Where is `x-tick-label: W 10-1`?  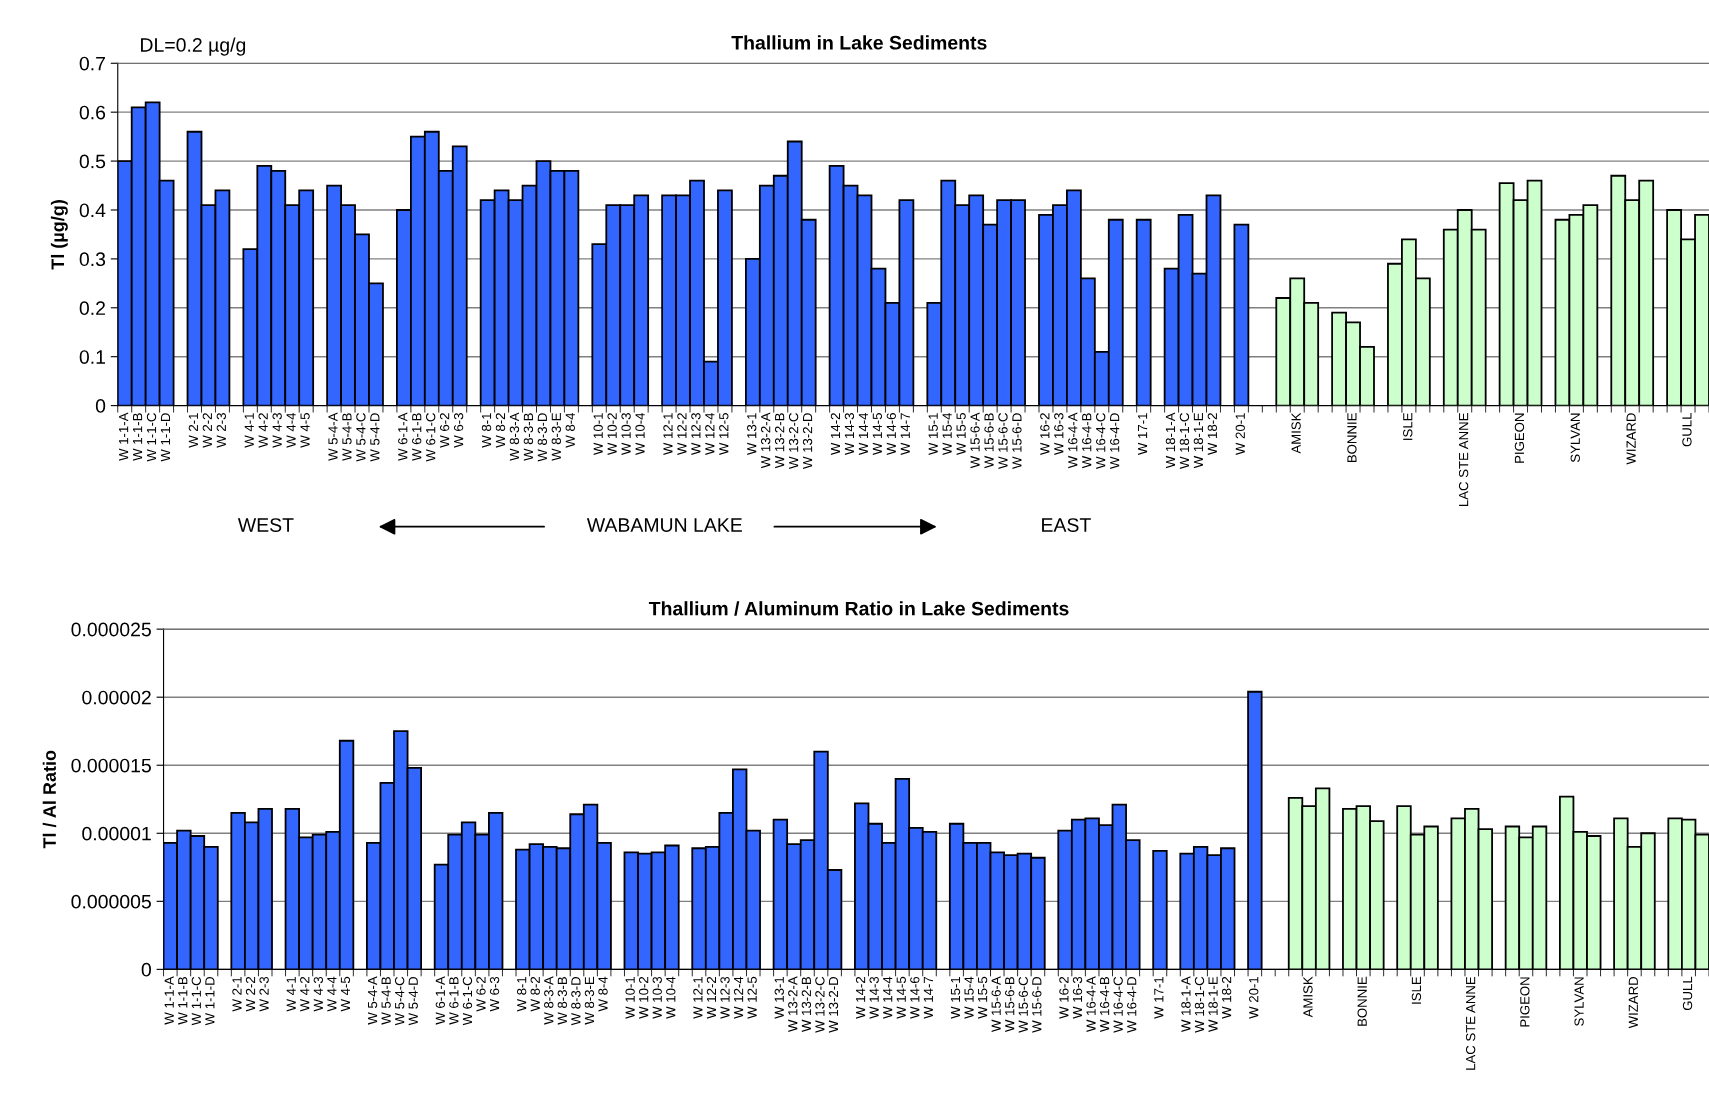
x-tick-label: W 10-1 is located at coordinates (630, 997).